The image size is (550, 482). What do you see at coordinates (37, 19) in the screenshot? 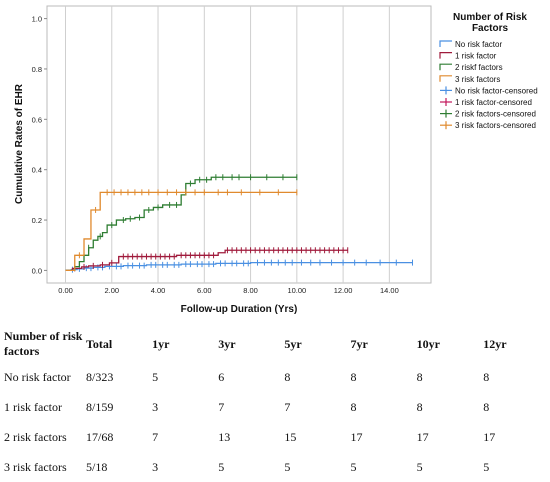
I see `y-tick-label: 1.0` at bounding box center [37, 19].